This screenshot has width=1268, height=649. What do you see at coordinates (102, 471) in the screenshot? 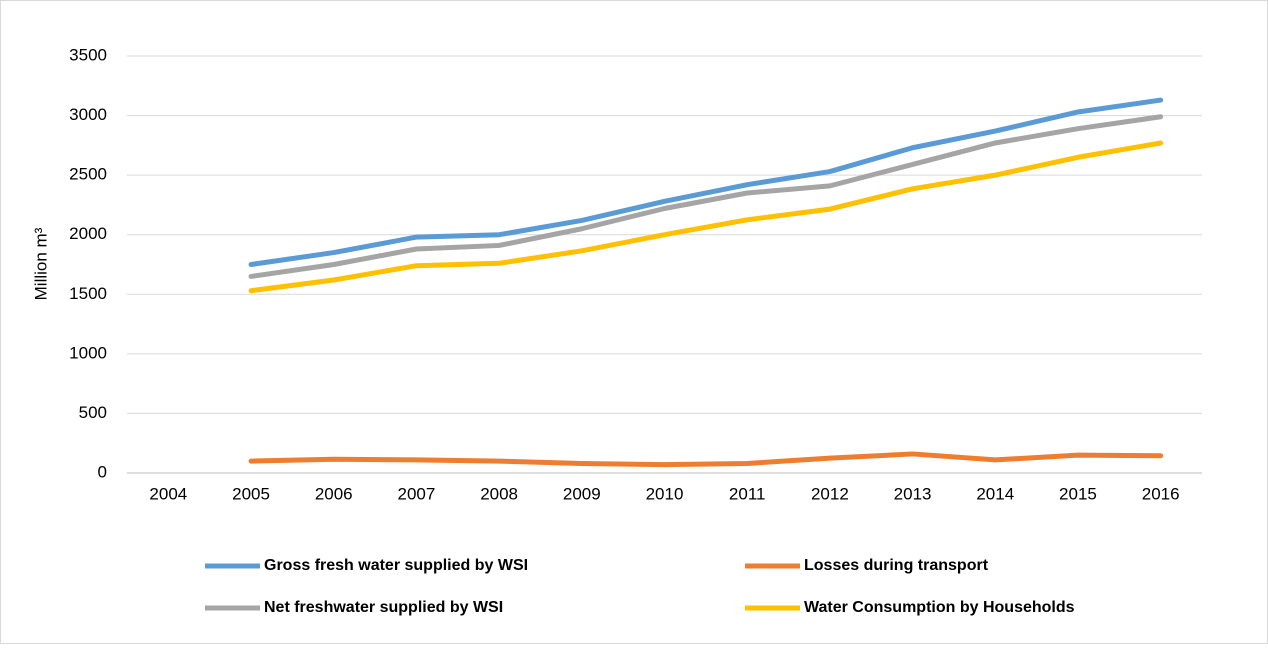
I see `y-tick-label: 0` at bounding box center [102, 471].